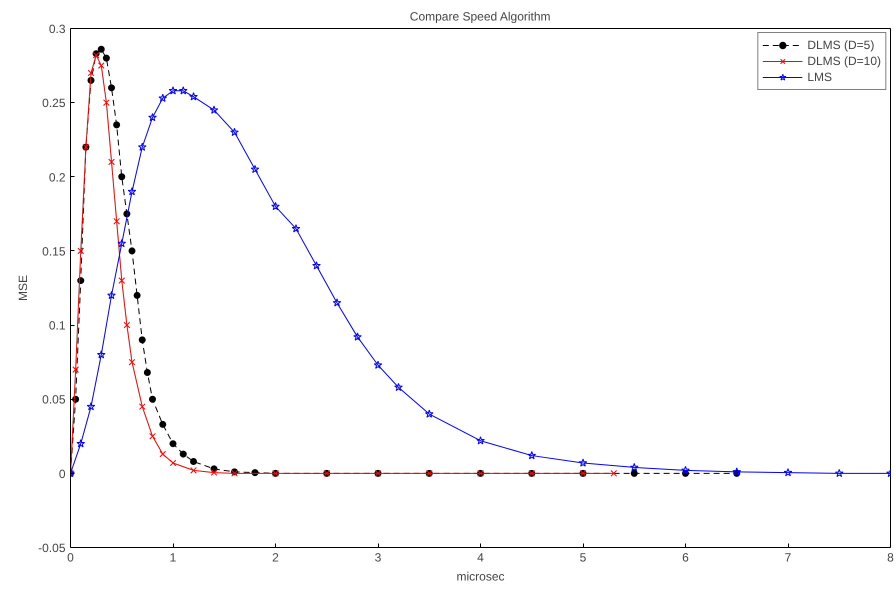  I want to click on x-tick-label: 8, so click(890, 557).